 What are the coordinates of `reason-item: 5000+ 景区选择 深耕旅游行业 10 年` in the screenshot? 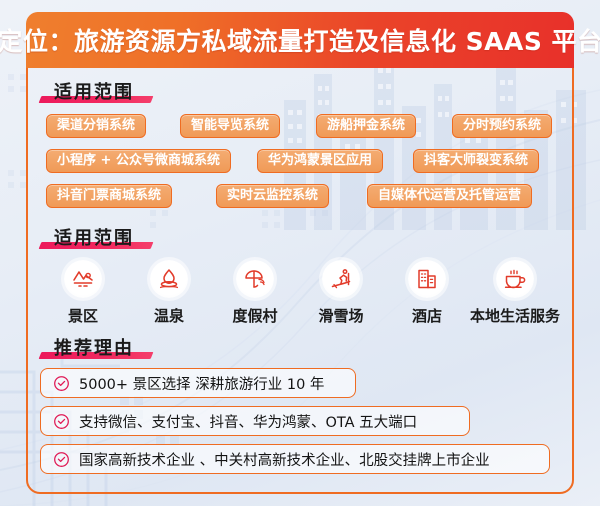 It's located at (198, 383).